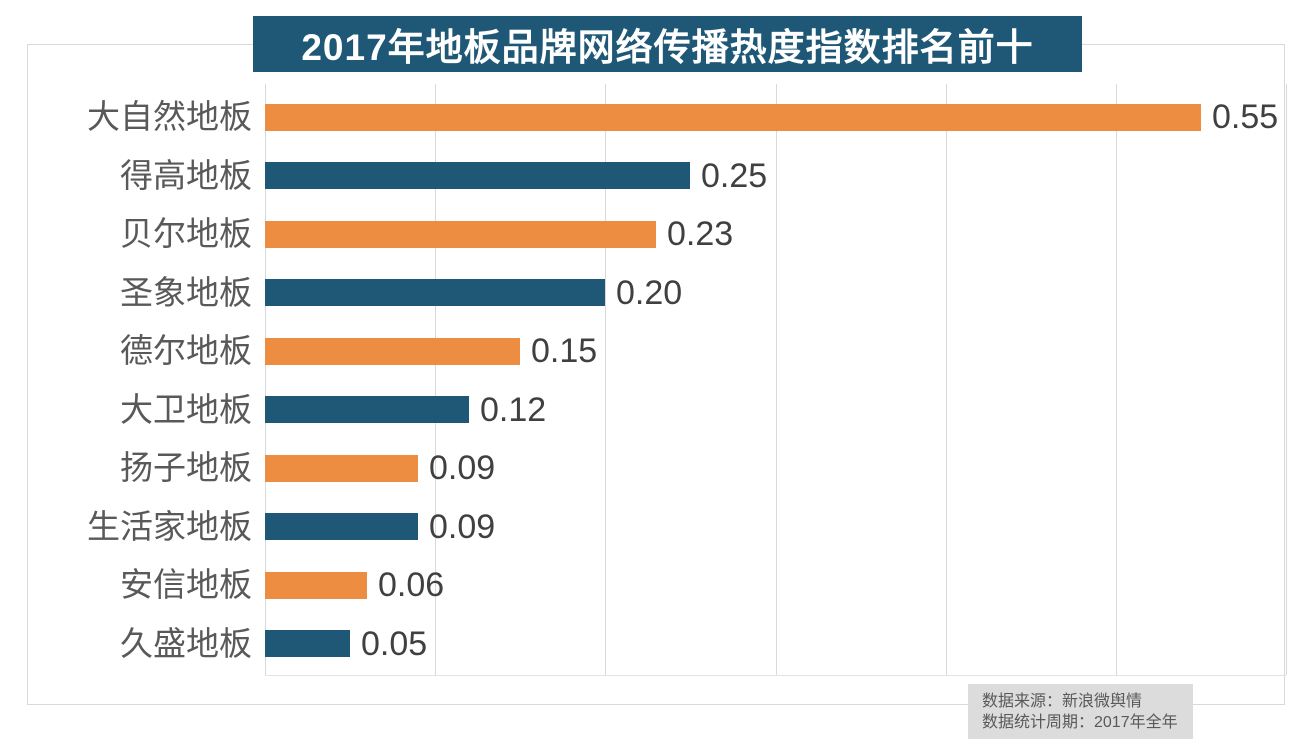 The image size is (1314, 739). I want to click on value-label: 0.23, so click(700, 234).